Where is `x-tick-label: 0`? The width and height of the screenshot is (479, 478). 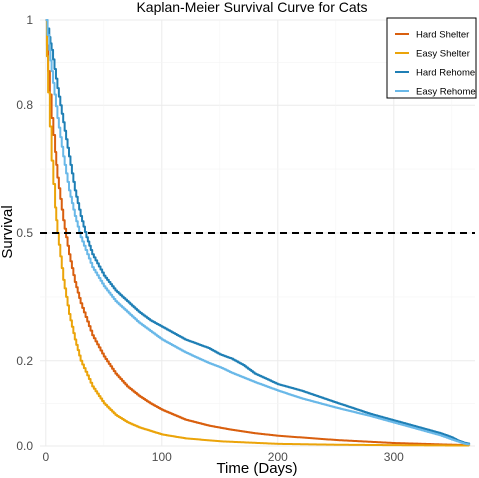
x-tick-label: 0 is located at coordinates (45, 457).